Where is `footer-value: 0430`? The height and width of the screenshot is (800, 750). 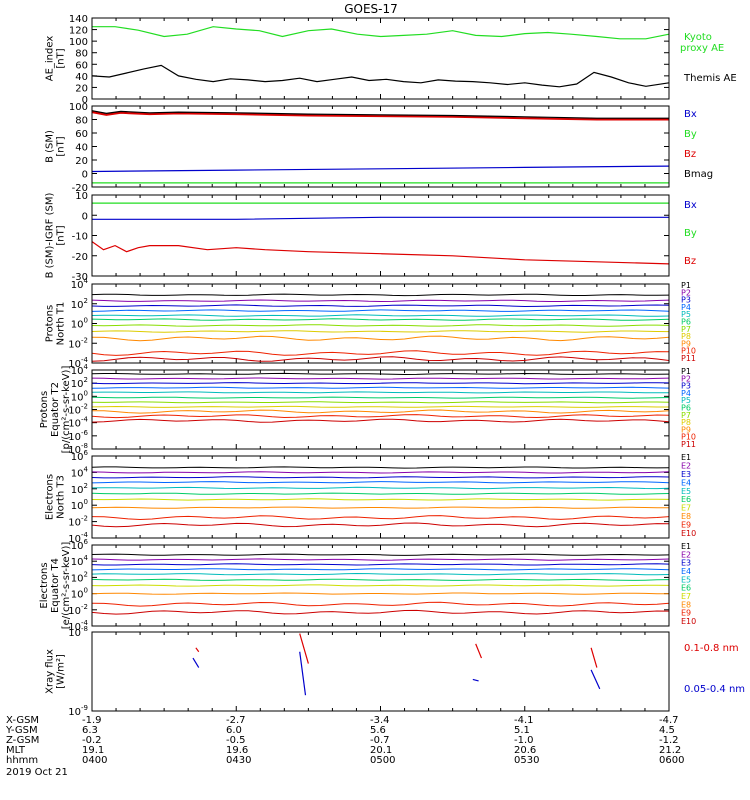 footer-value: 0430 is located at coordinates (239, 760).